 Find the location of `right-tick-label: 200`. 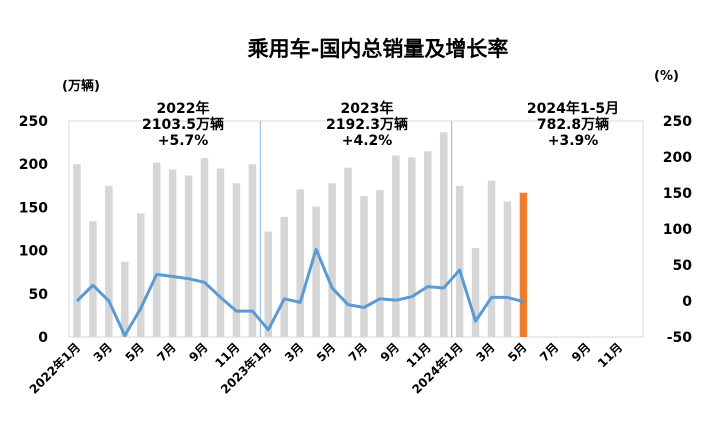

right-tick-label: 200 is located at coordinates (677, 158).